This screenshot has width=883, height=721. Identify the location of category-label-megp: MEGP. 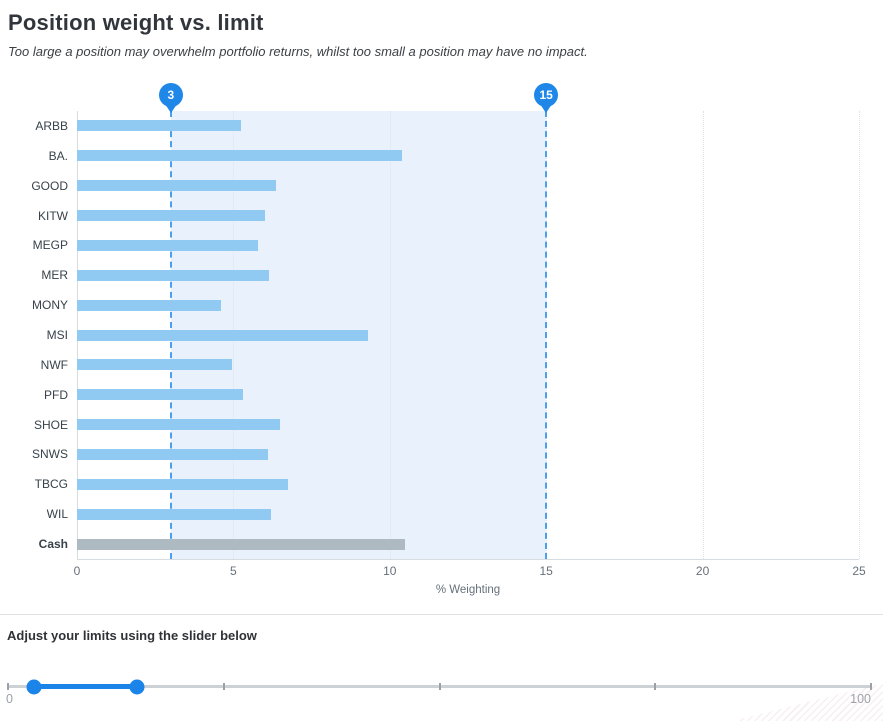
(50, 245).